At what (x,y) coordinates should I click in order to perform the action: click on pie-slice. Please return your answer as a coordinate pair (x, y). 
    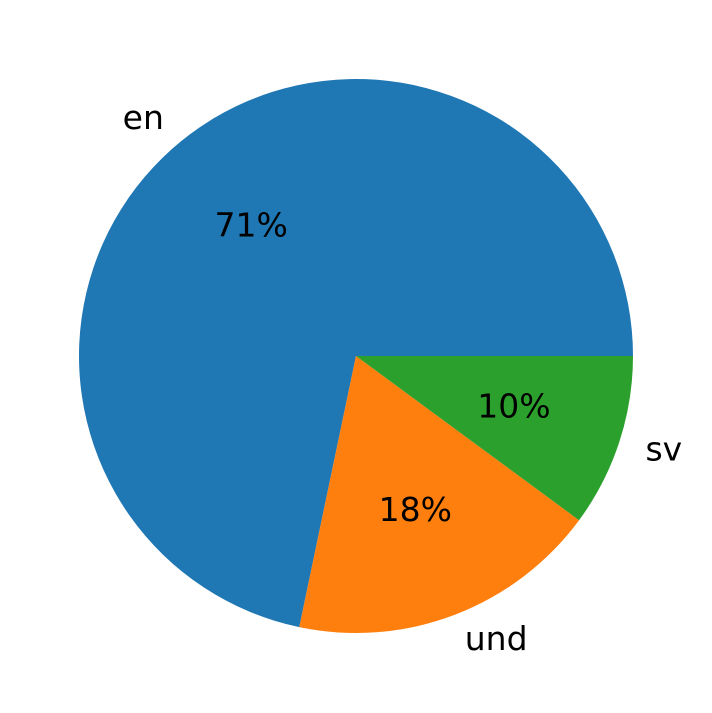
    Looking at the image, I should click on (494, 438).